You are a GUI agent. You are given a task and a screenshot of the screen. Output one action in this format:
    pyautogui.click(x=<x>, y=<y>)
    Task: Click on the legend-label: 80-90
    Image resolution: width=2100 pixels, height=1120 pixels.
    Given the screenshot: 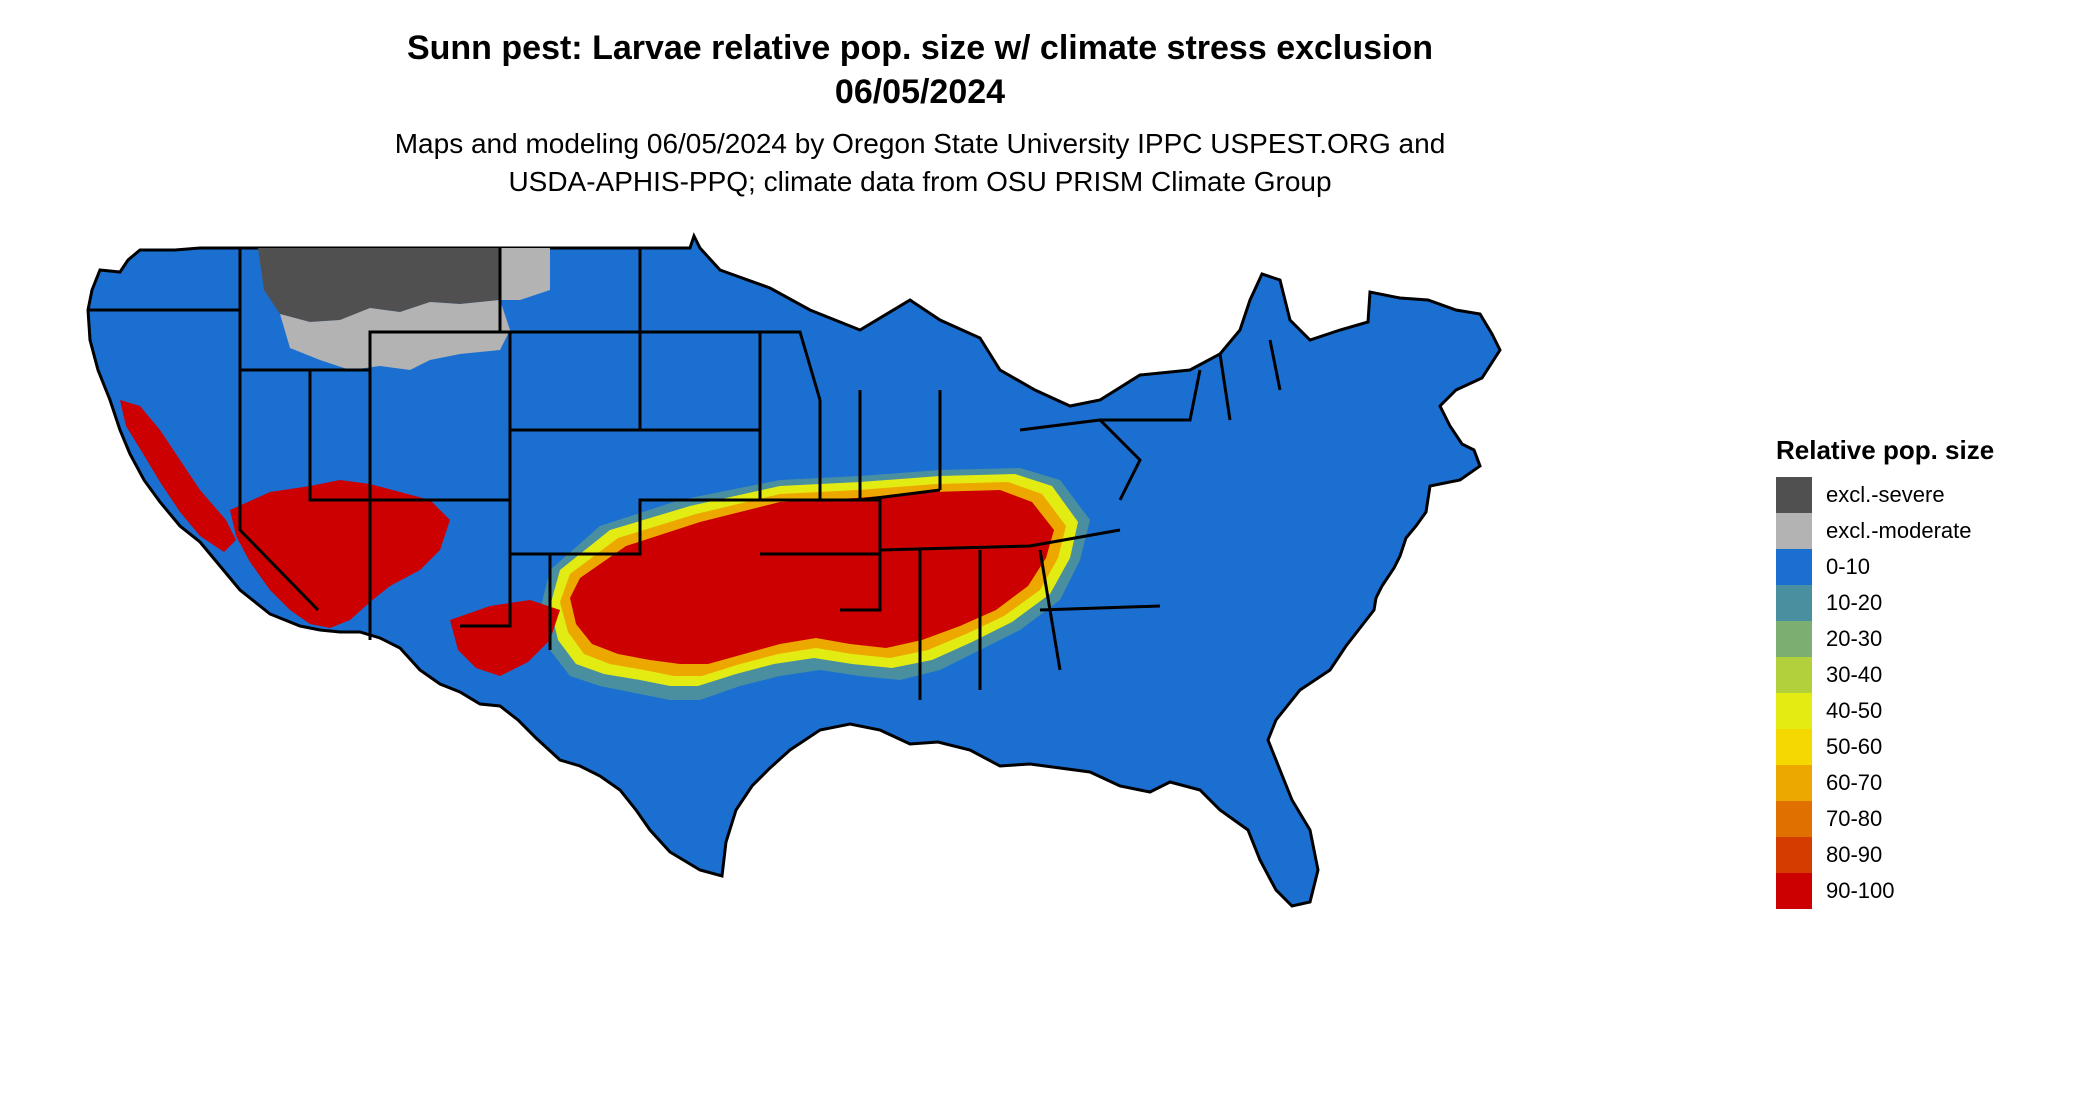 What is the action you would take?
    pyautogui.click(x=1854, y=854)
    